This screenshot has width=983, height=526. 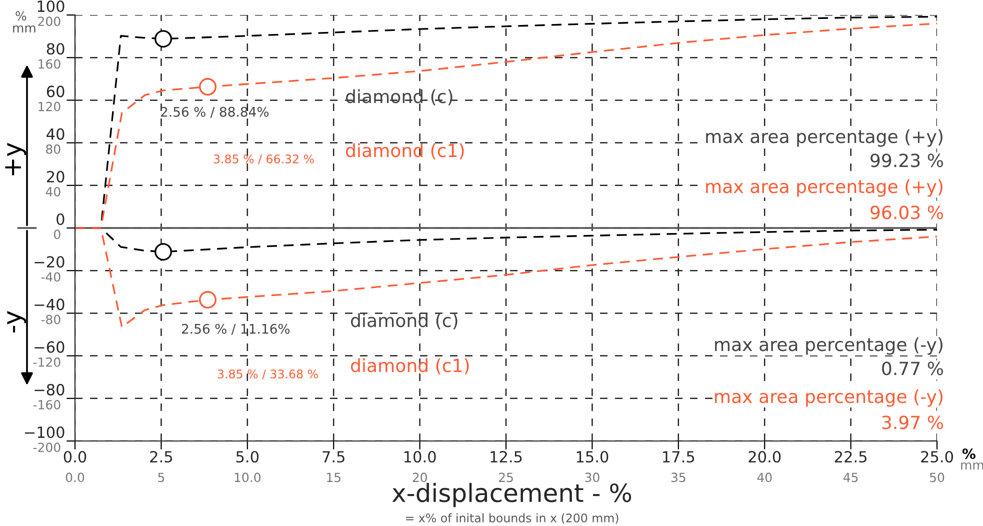 I want to click on x2-tick-label: 30, so click(x=592, y=477).